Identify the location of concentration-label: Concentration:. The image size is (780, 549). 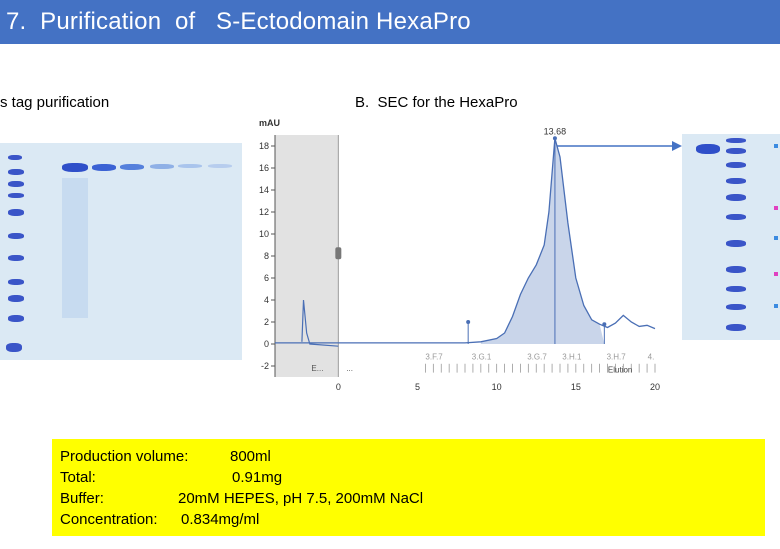
(109, 519).